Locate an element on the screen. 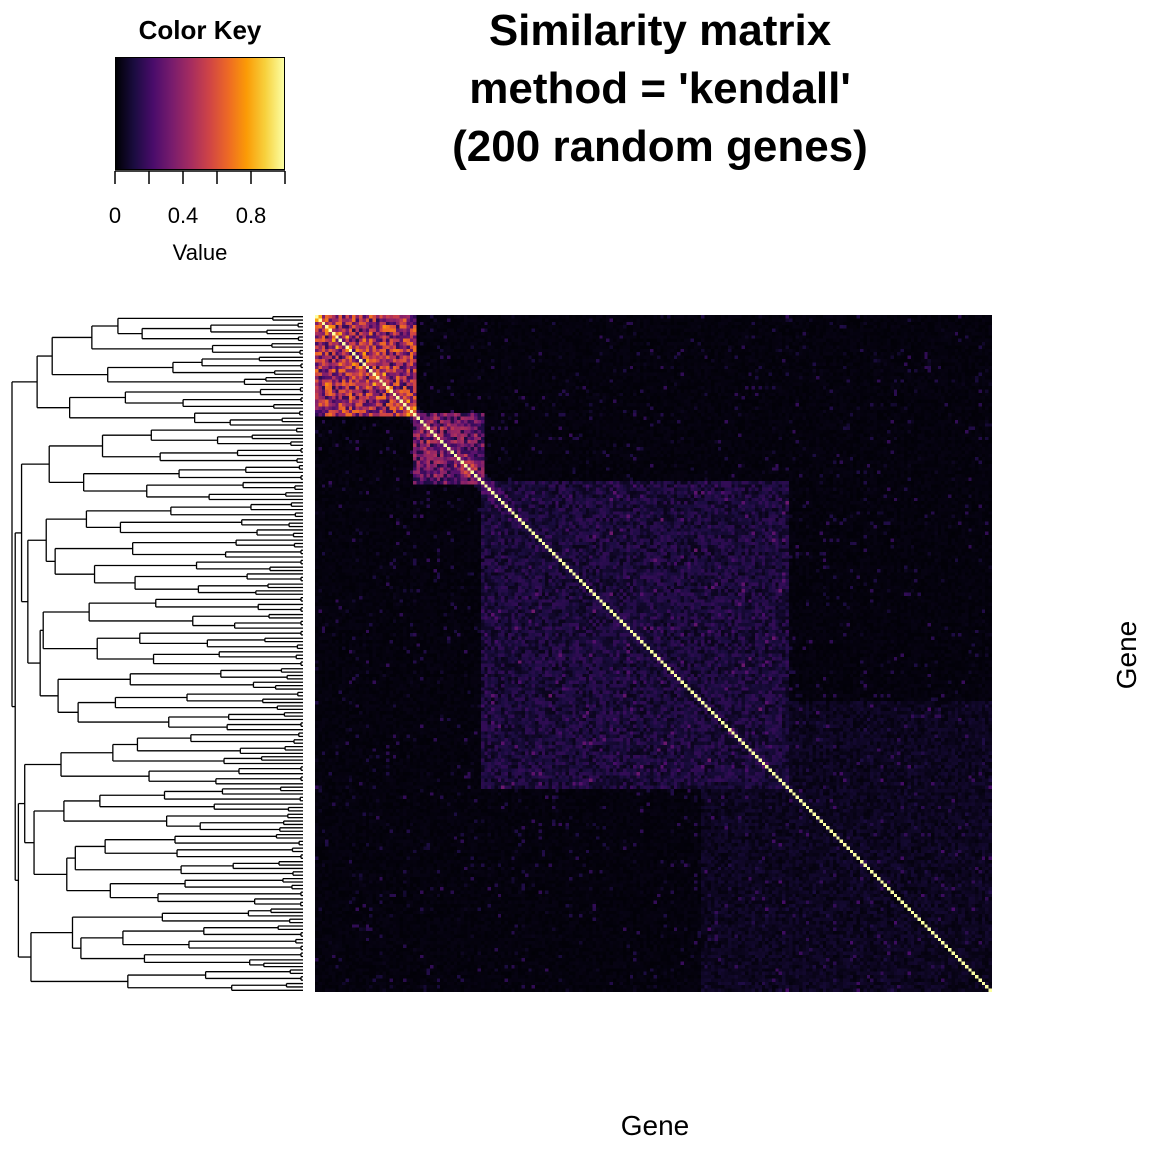 The image size is (1152, 1152). y-axis-label: Gene is located at coordinates (1126, 655).